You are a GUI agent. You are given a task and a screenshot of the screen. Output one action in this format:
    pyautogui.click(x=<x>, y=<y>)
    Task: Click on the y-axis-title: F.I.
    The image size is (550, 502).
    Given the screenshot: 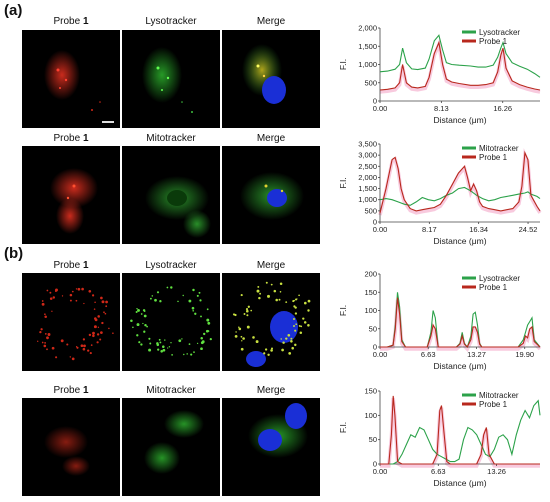 What is the action you would take?
    pyautogui.click(x=343, y=64)
    